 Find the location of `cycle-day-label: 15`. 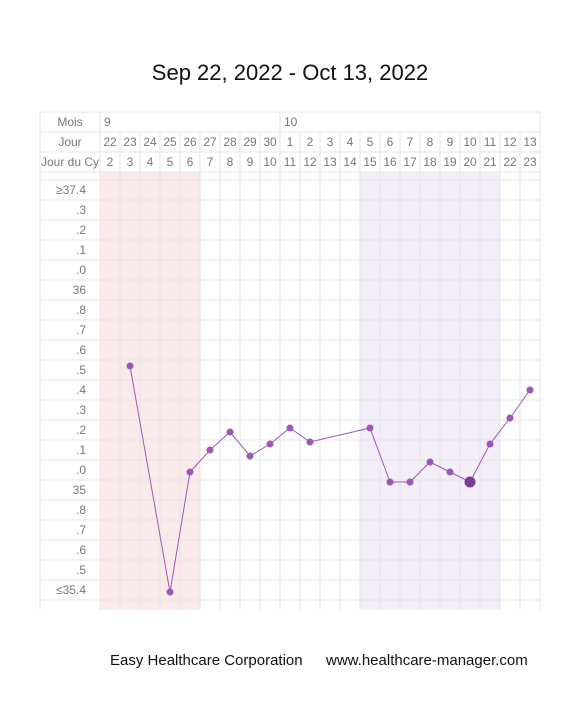

cycle-day-label: 15 is located at coordinates (370, 162).